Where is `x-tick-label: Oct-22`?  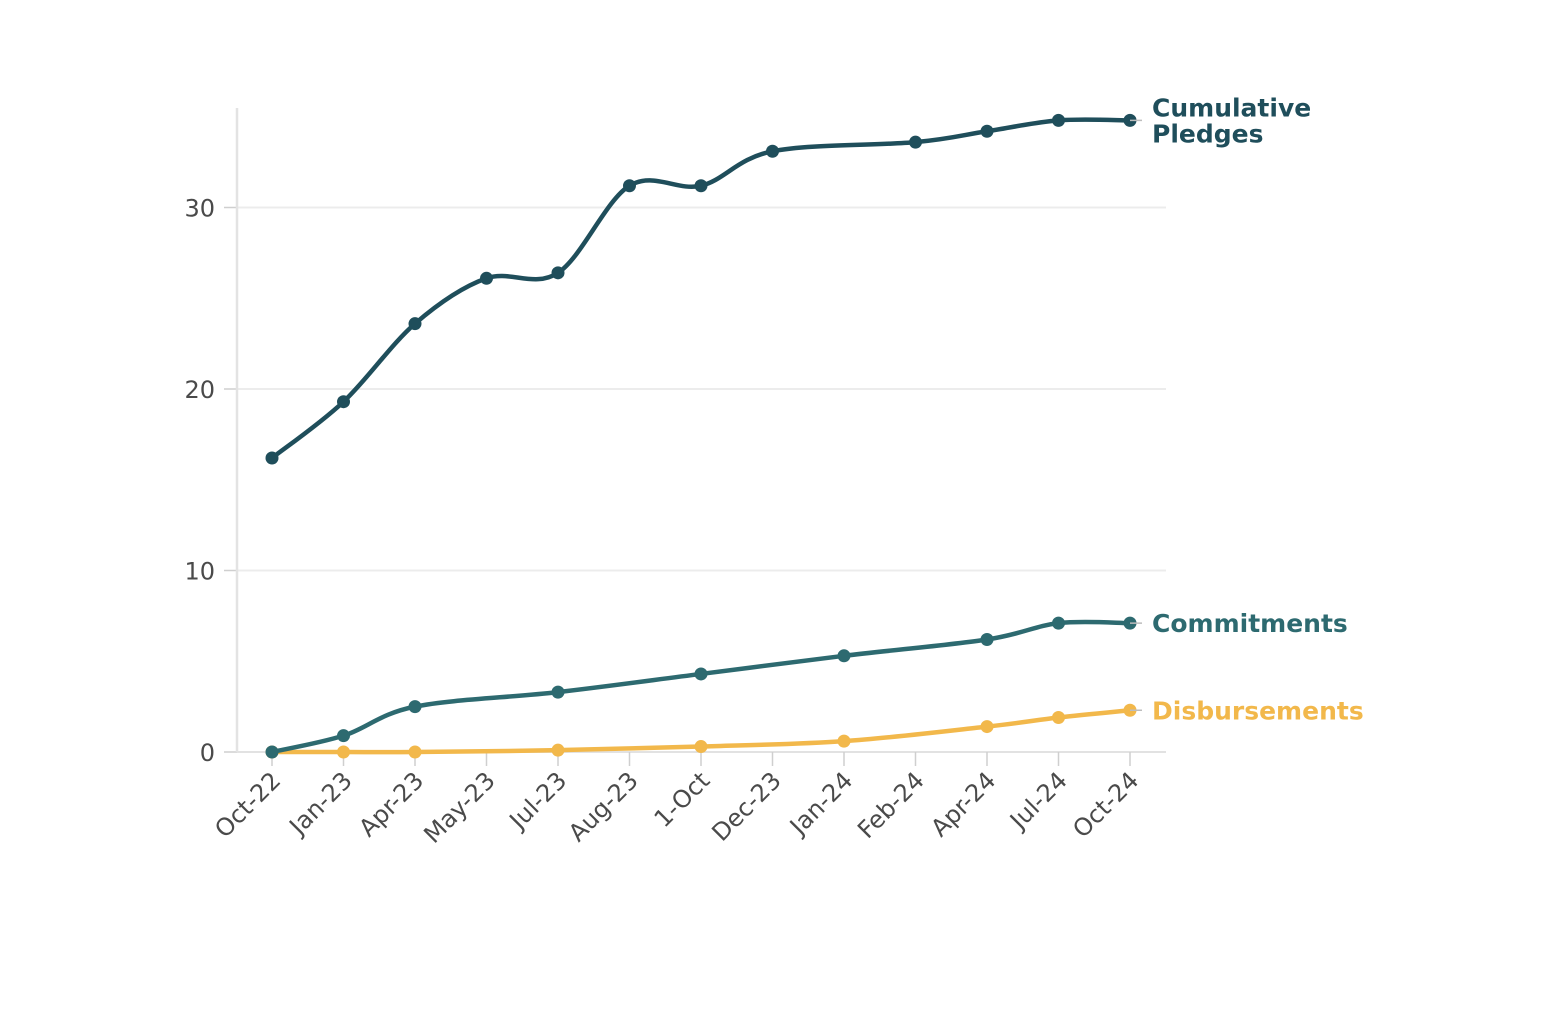
x-tick-label: Oct-22 is located at coordinates (247, 804).